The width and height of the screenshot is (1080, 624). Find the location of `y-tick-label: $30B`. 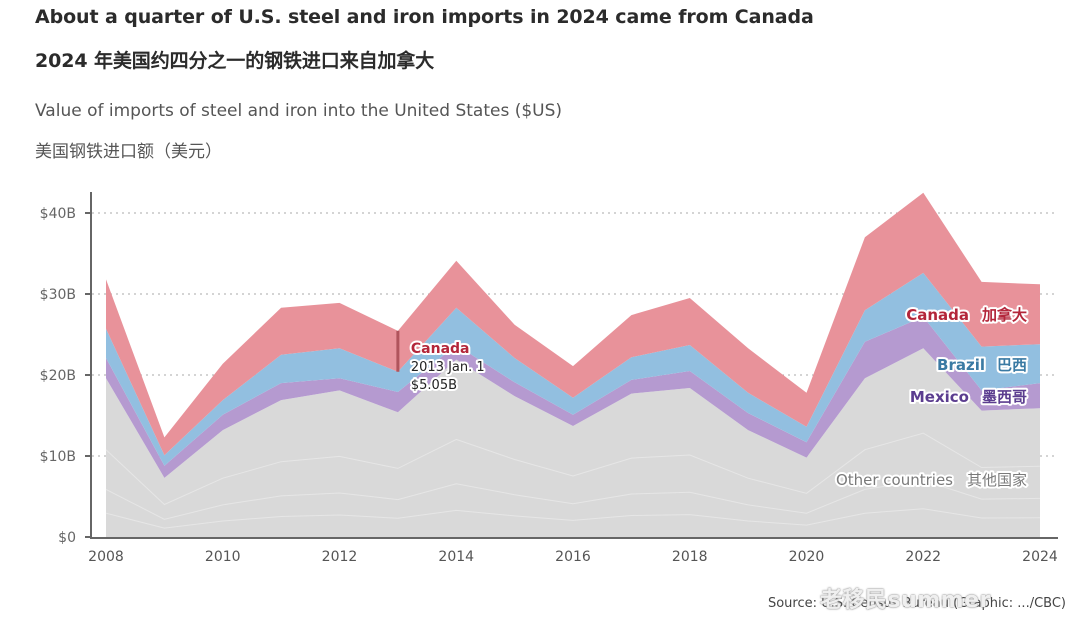

y-tick-label: $30B is located at coordinates (58, 295).